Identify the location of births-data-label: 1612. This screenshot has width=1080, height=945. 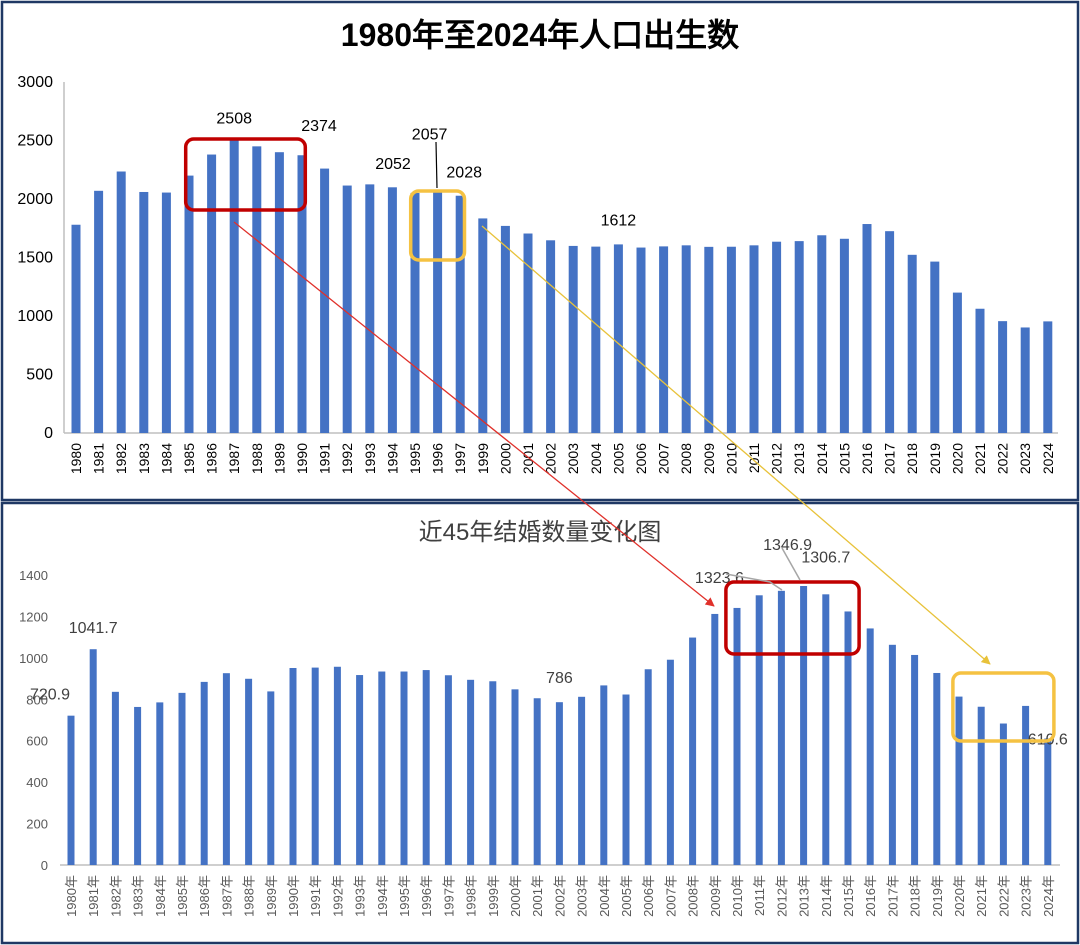
(619, 220).